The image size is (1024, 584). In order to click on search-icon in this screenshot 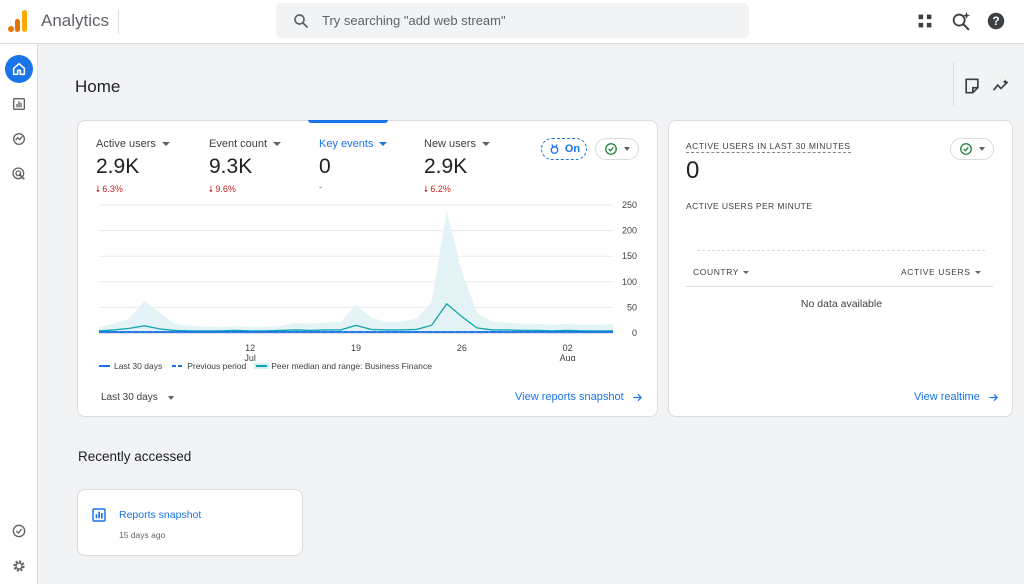, I will do `click(301, 21)`.